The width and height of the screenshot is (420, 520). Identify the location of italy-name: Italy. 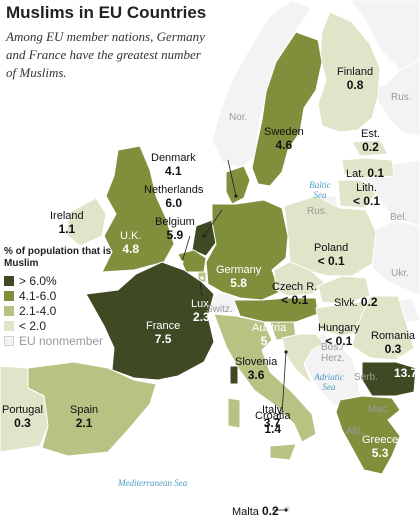
(272, 410).